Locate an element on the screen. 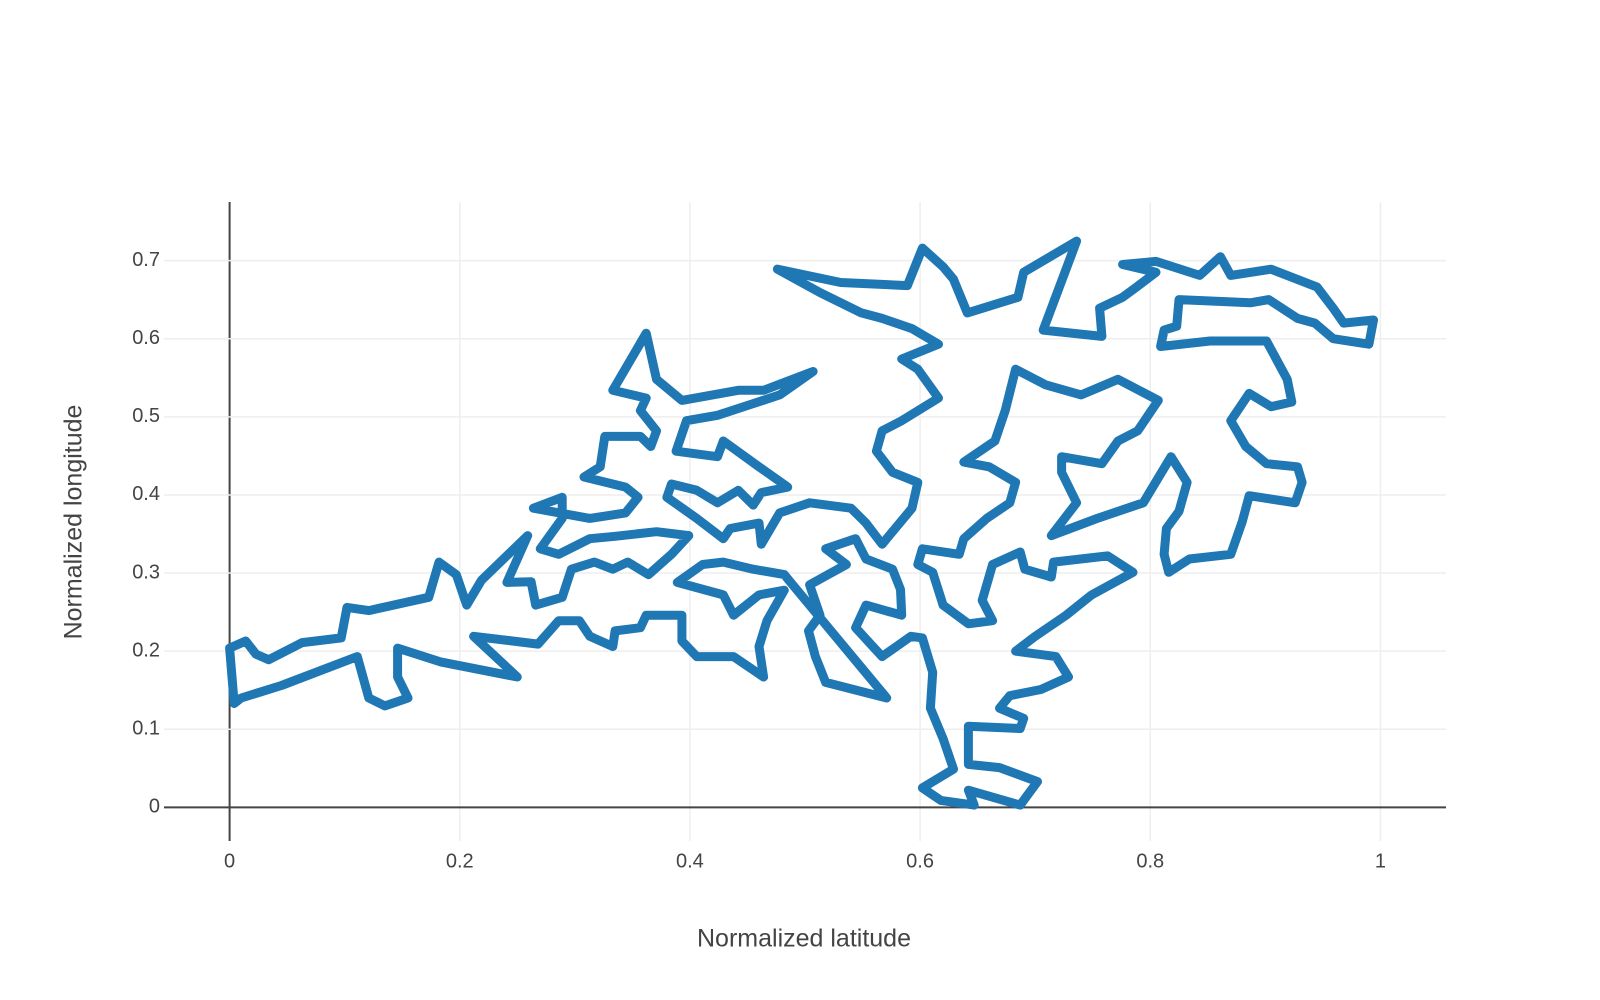 The width and height of the screenshot is (1600, 1000). y-tick-label: 0 is located at coordinates (154, 807).